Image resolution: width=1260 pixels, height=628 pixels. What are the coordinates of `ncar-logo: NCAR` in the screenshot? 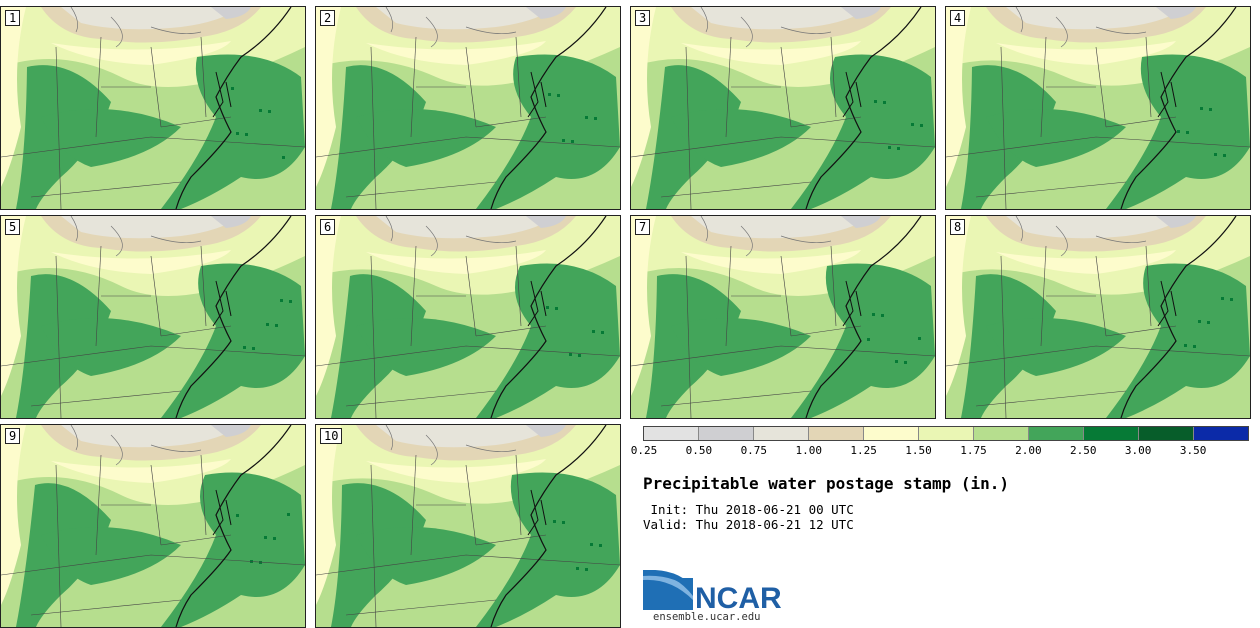 It's located at (712, 591).